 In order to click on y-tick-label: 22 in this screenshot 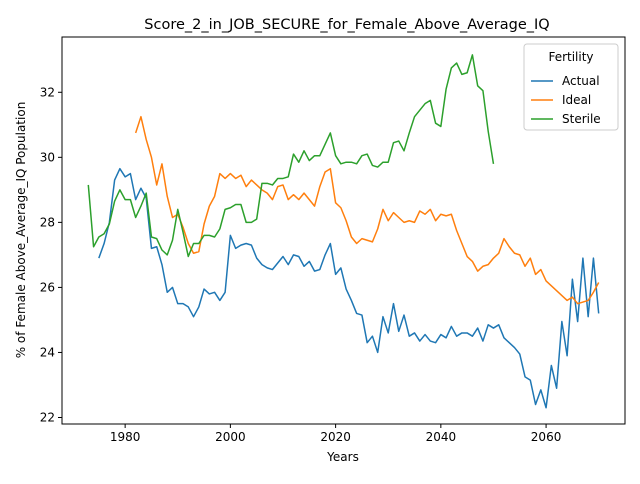, I will do `click(47, 417)`.